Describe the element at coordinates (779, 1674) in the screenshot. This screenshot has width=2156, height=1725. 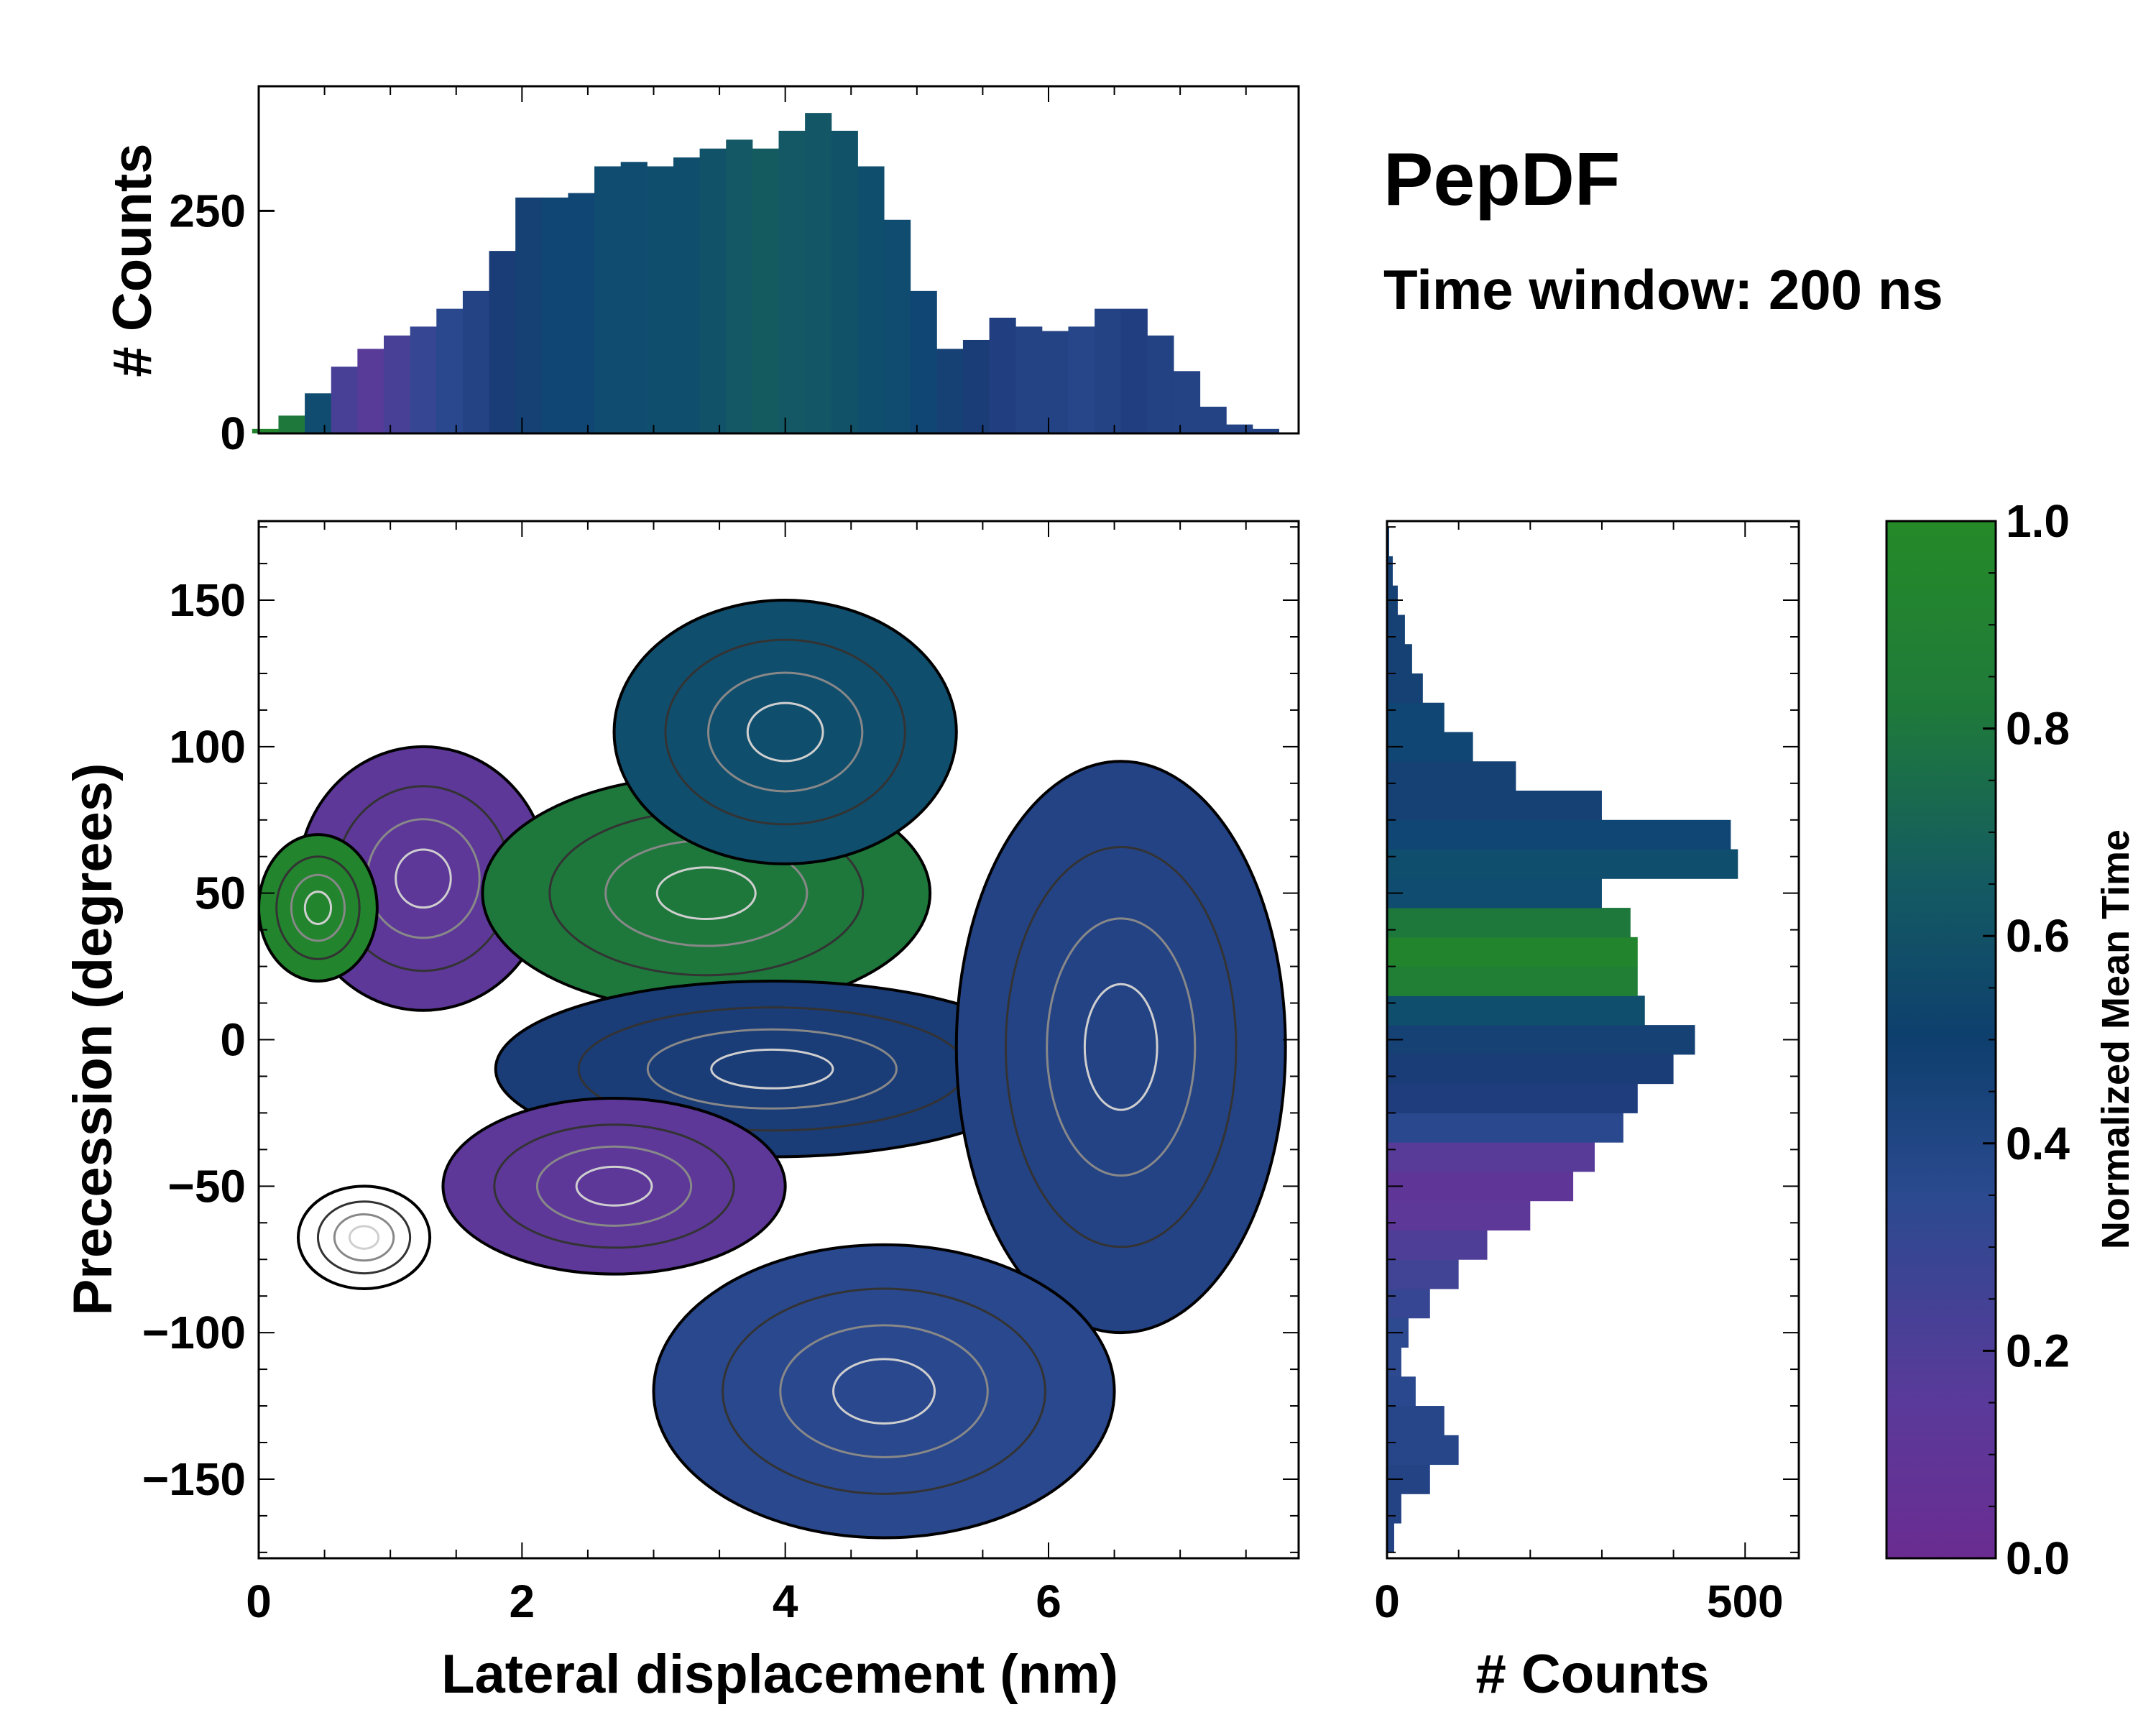
I see `main-xlabel: Lateral displacement (nm)` at that location.